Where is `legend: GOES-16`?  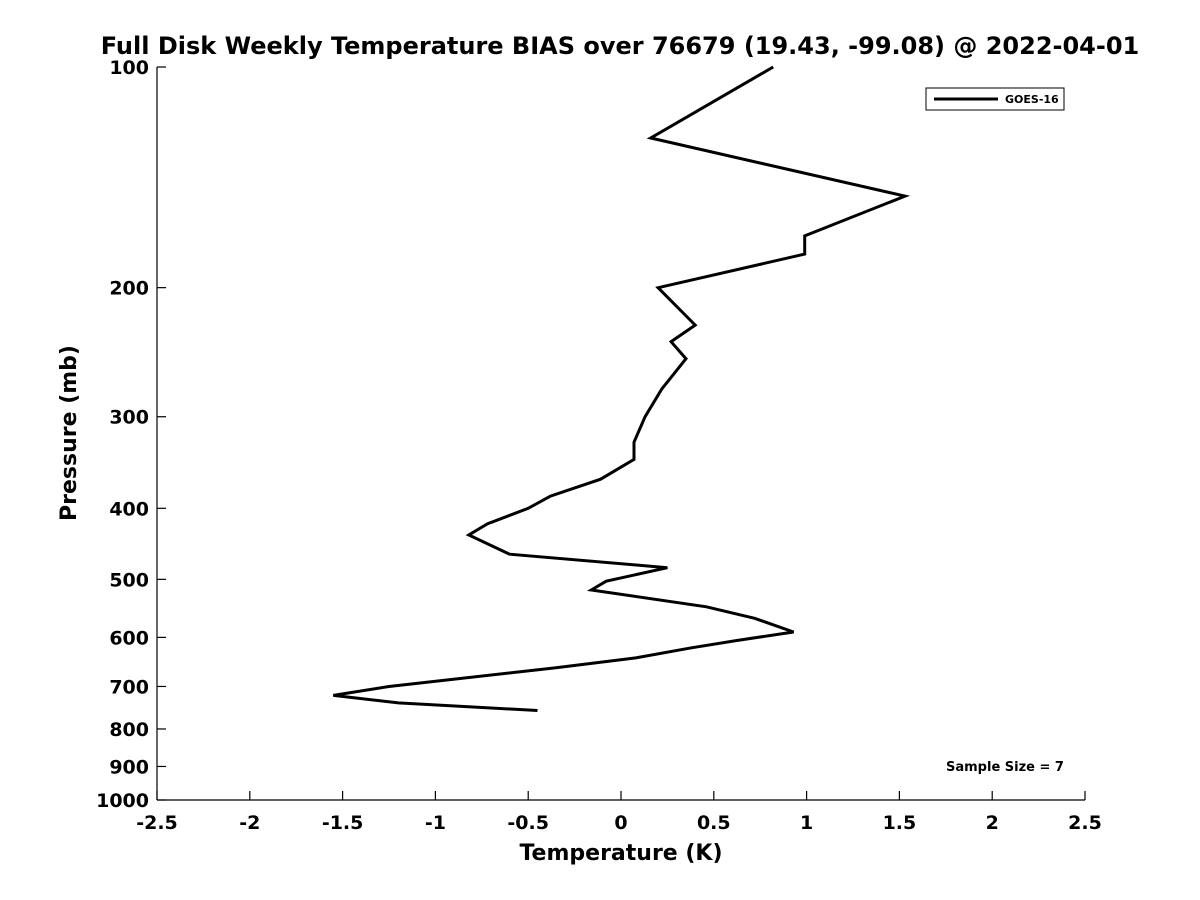 legend: GOES-16 is located at coordinates (995, 99).